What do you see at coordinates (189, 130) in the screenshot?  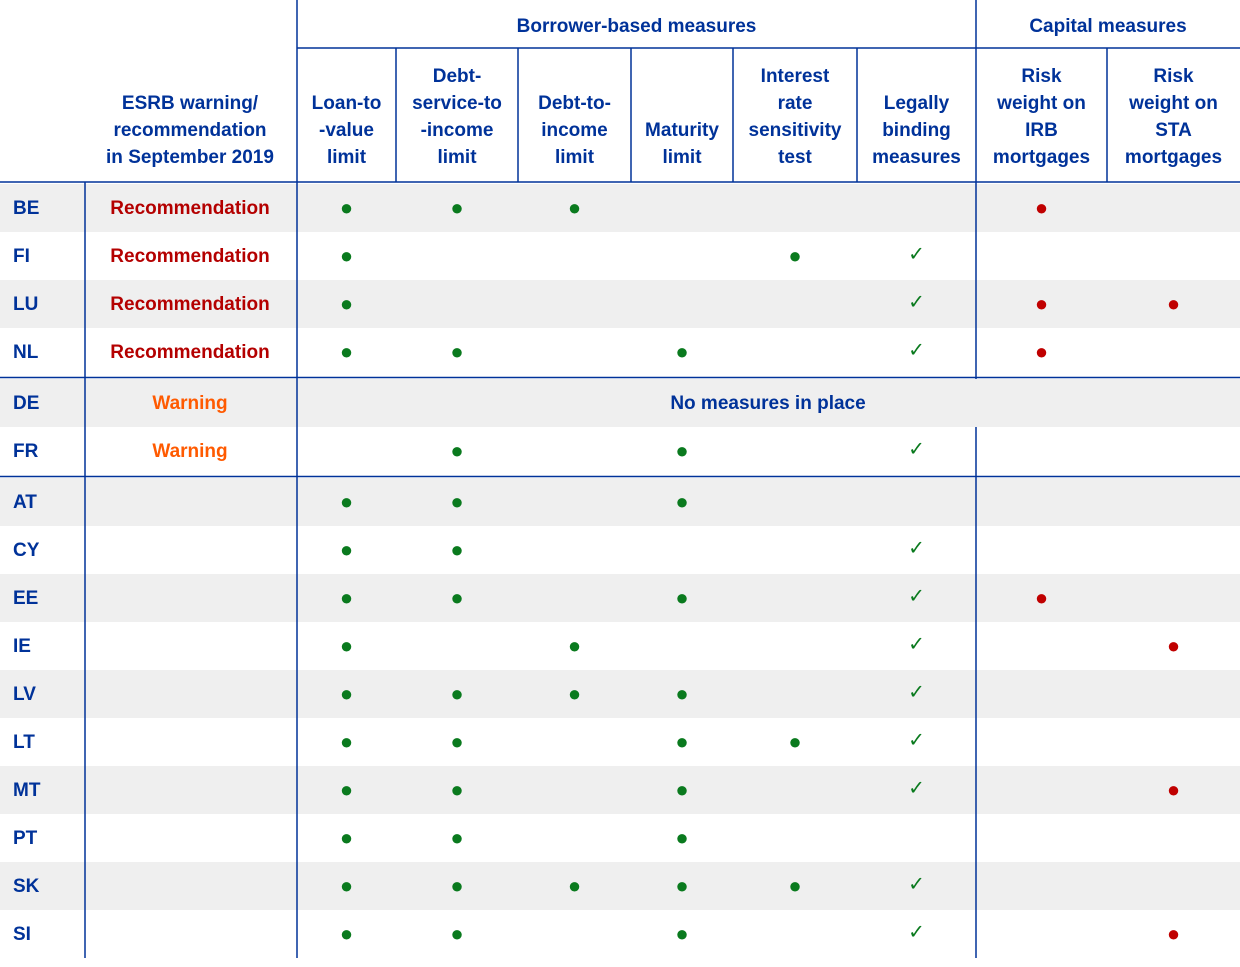 I see `column-header: recommendation` at bounding box center [189, 130].